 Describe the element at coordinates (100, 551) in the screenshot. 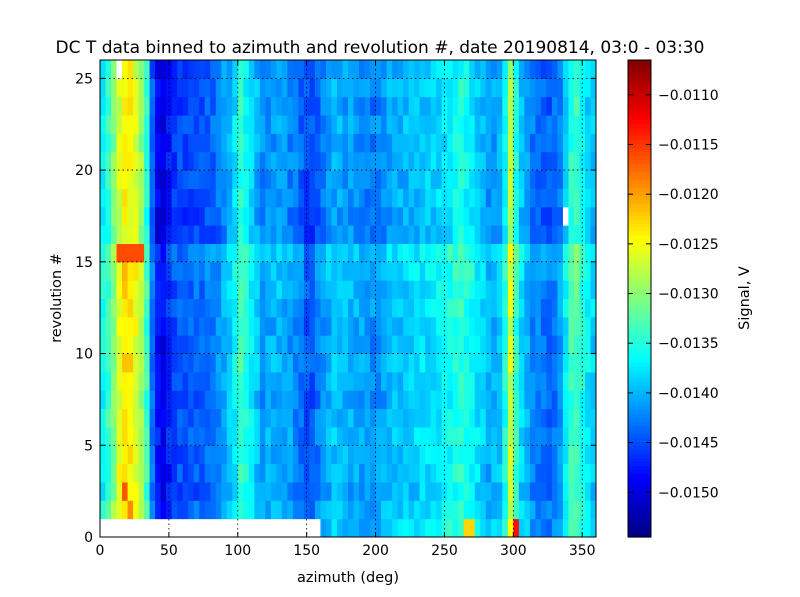

I see `x-tick-label: 0` at that location.